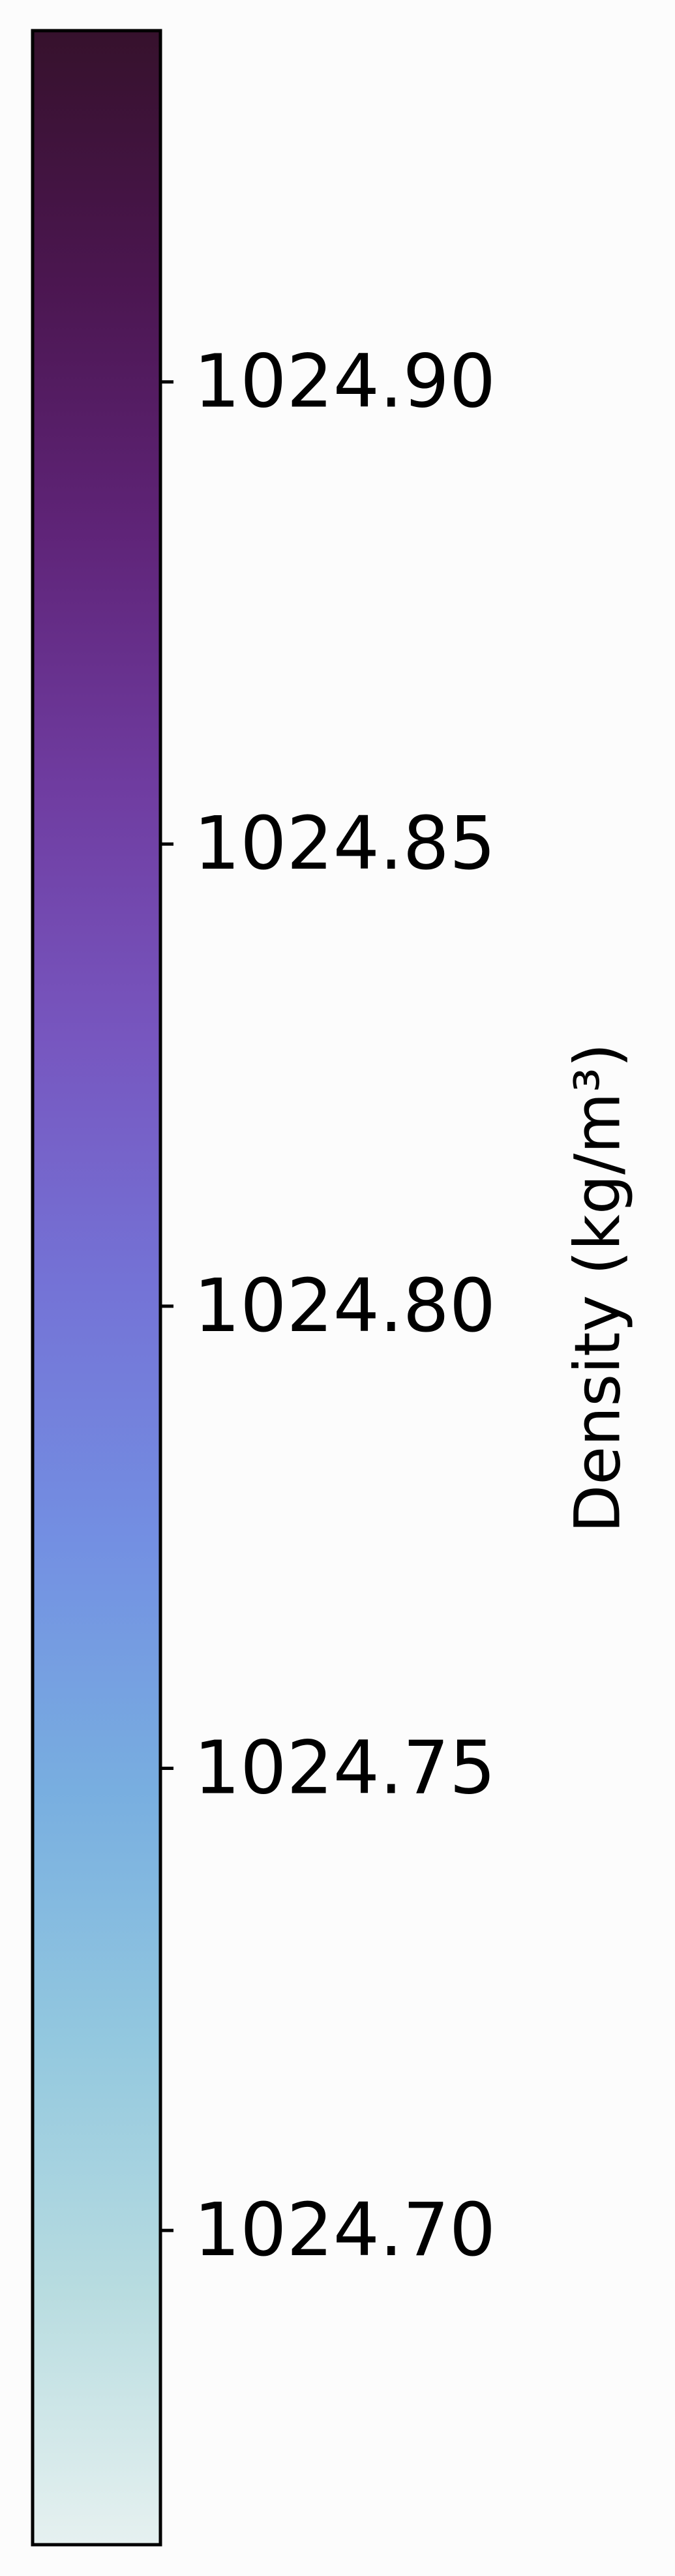 The height and width of the screenshot is (2576, 675). What do you see at coordinates (345, 843) in the screenshot?
I see `tick-label: 1024.85` at bounding box center [345, 843].